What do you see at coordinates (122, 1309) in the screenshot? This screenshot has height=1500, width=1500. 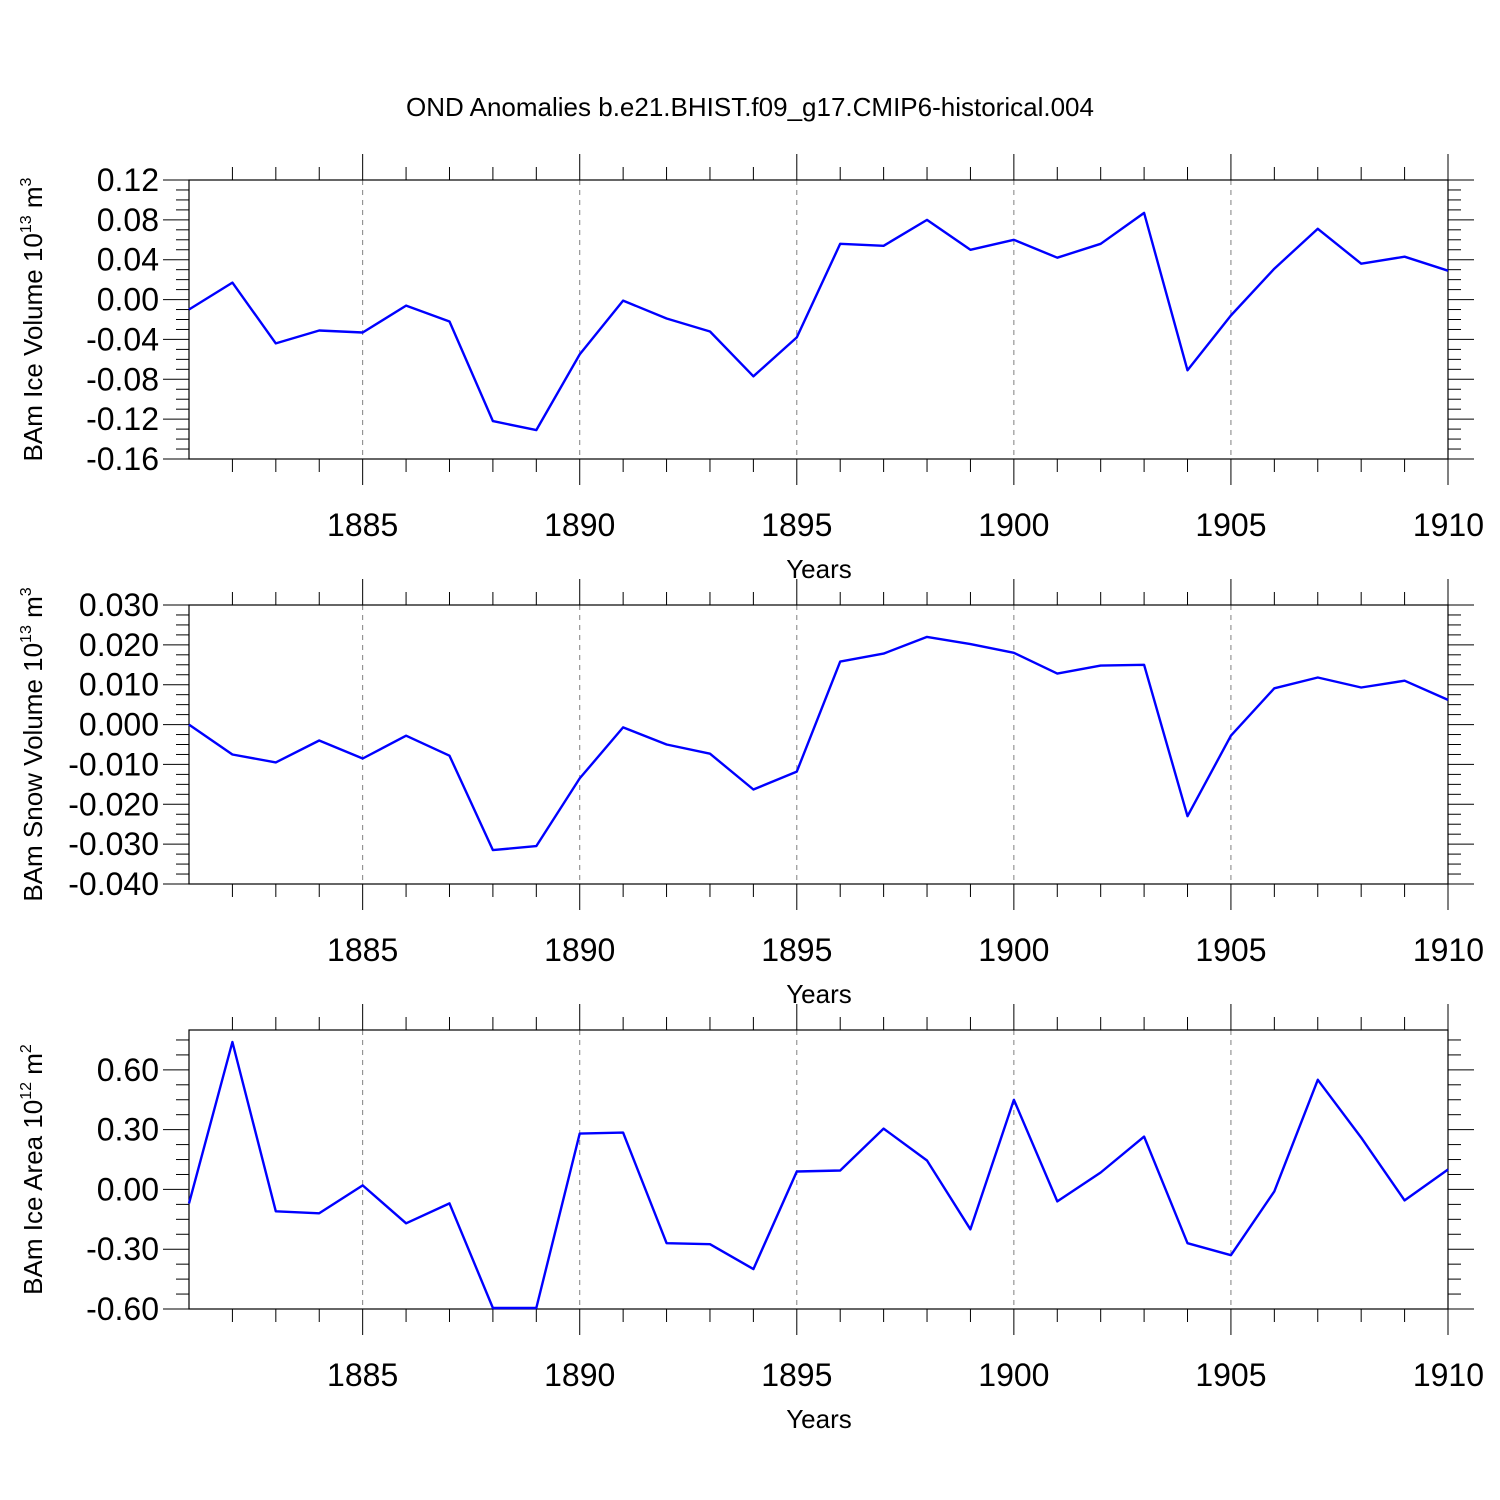 I see `y-tick-label: -0.60` at bounding box center [122, 1309].